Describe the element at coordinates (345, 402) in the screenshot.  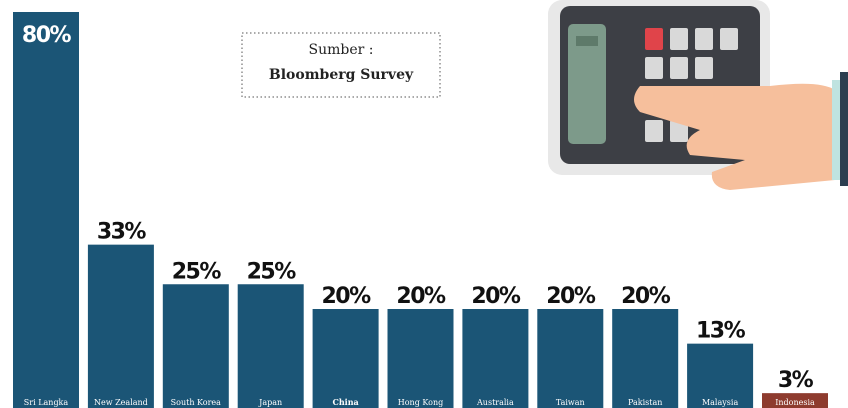
I see `x-tick-label: China` at that location.